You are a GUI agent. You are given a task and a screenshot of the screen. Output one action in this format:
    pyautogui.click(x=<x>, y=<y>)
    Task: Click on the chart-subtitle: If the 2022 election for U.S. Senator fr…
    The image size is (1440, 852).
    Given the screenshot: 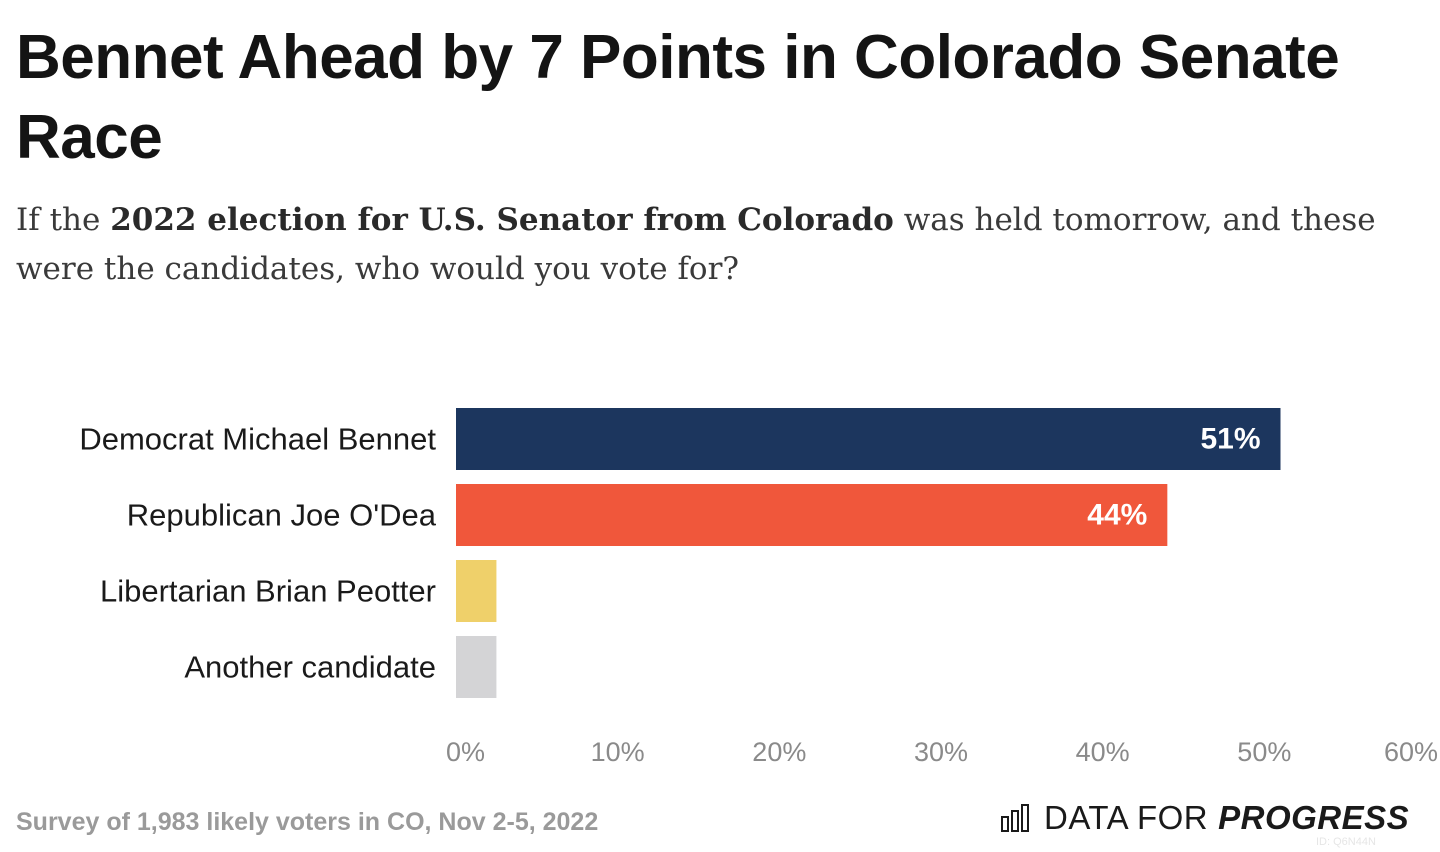 What is the action you would take?
    pyautogui.click(x=721, y=245)
    